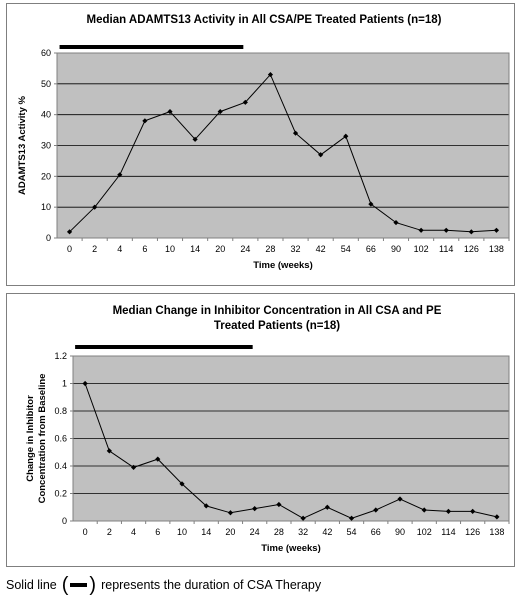 Image resolution: width=520 pixels, height=608 pixels. What do you see at coordinates (60, 411) in the screenshot?
I see `y-tick-label: 0.8` at bounding box center [60, 411].